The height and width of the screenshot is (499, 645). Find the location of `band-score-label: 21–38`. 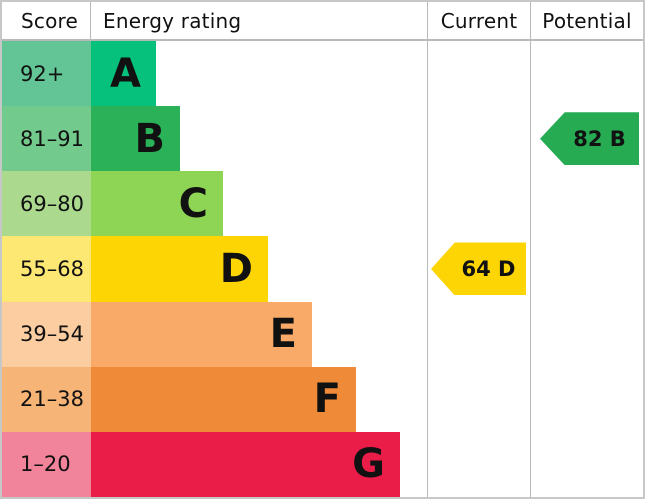

band-score-label: 21–38 is located at coordinates (46, 399).